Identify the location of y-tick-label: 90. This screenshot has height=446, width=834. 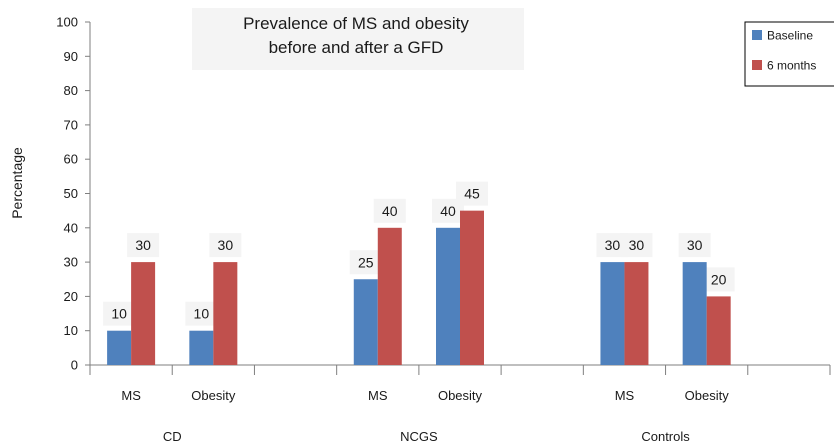
(71, 56).